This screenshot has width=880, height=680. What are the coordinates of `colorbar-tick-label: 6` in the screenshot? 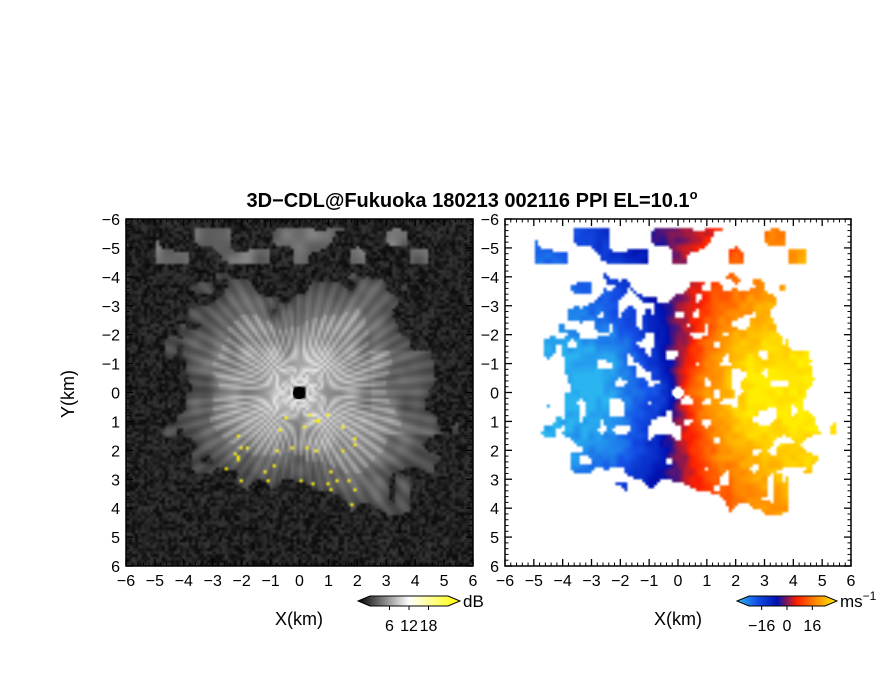 It's located at (389, 626).